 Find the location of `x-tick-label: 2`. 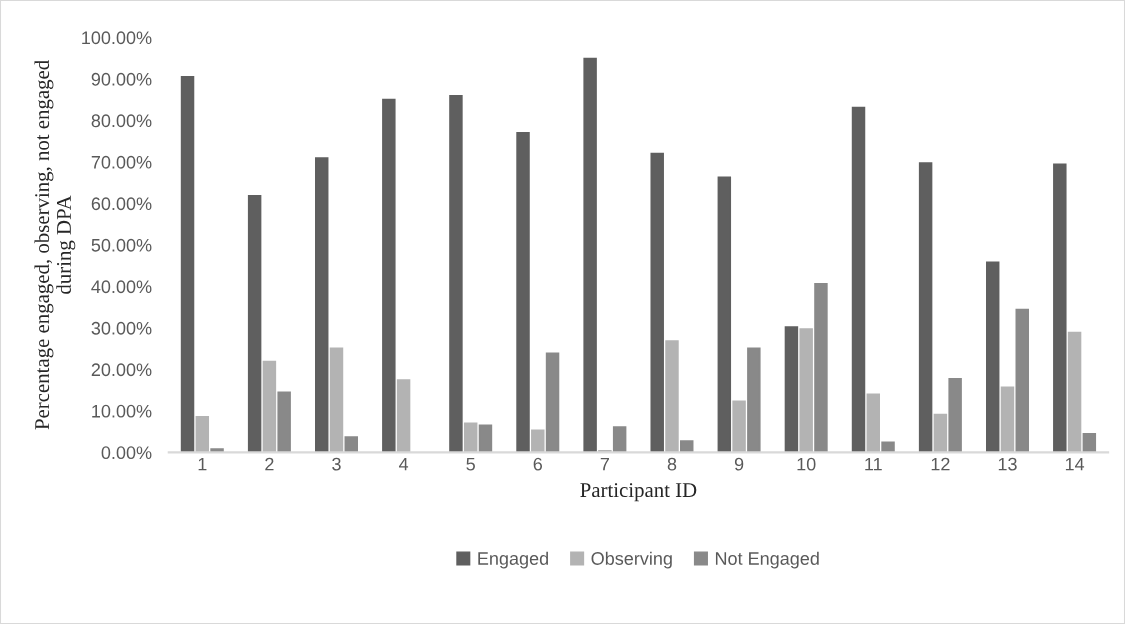

x-tick-label: 2 is located at coordinates (269, 464).